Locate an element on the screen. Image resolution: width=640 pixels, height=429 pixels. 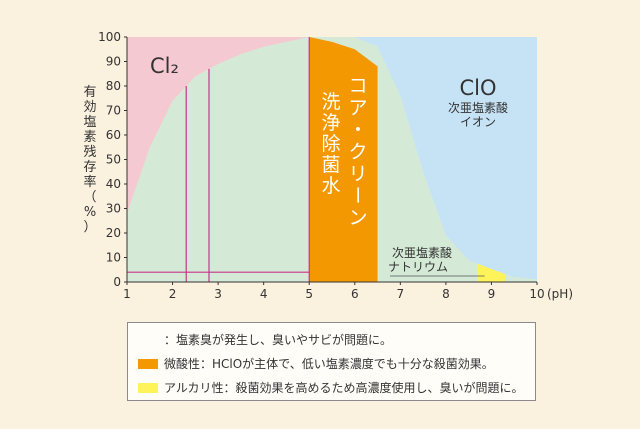
band-text-char: ・ is located at coordinates (357, 130).